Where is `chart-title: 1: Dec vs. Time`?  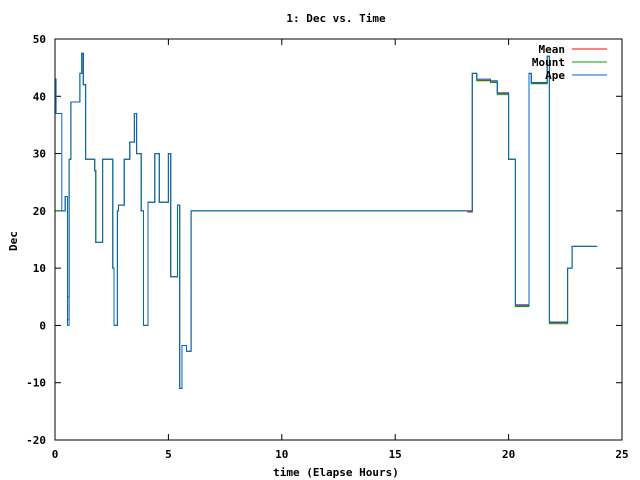
chart-title: 1: Dec vs. Time is located at coordinates (336, 18).